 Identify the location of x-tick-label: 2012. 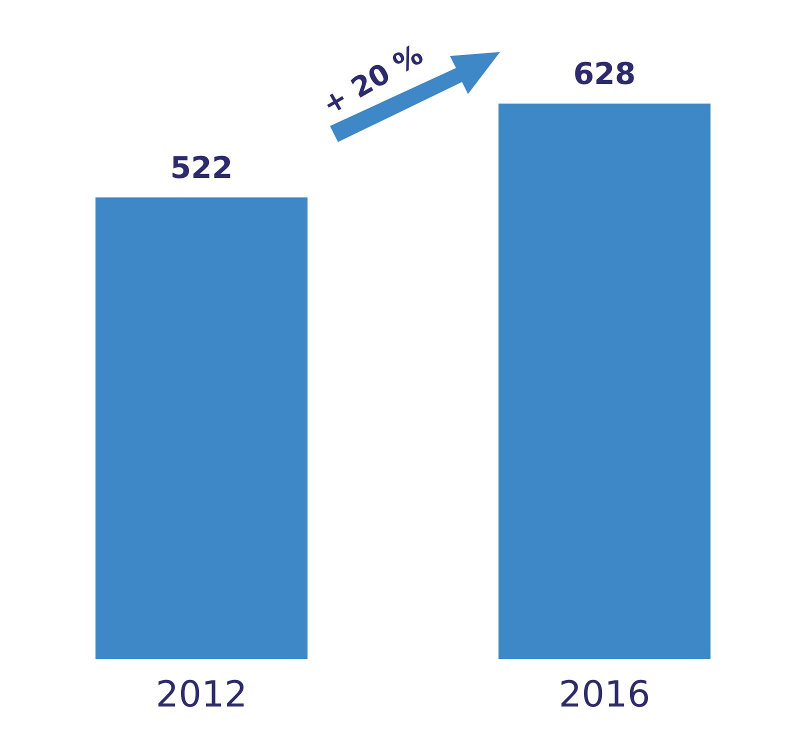
(202, 695).